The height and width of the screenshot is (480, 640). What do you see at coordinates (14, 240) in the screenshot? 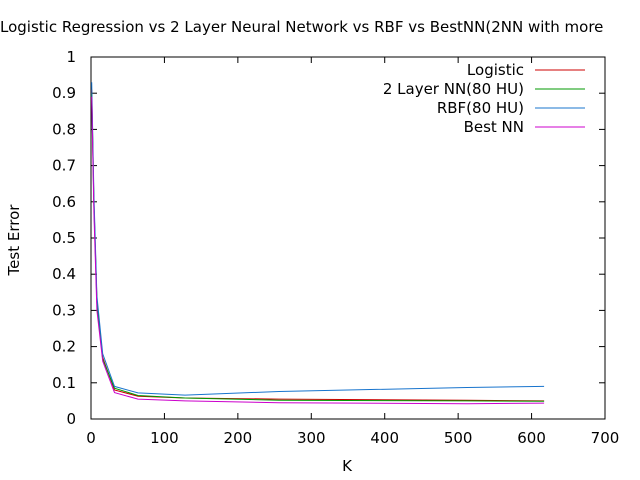
I see `y-axis-label: Test Error` at bounding box center [14, 240].